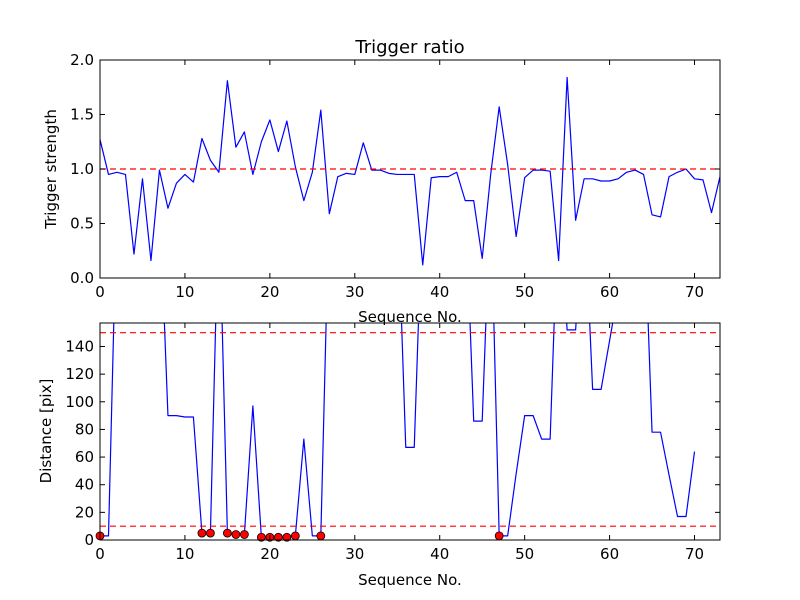 This screenshot has height=600, width=800. What do you see at coordinates (82, 224) in the screenshot?
I see `trigger-ratio-y-tick-label: 0.5` at bounding box center [82, 224].